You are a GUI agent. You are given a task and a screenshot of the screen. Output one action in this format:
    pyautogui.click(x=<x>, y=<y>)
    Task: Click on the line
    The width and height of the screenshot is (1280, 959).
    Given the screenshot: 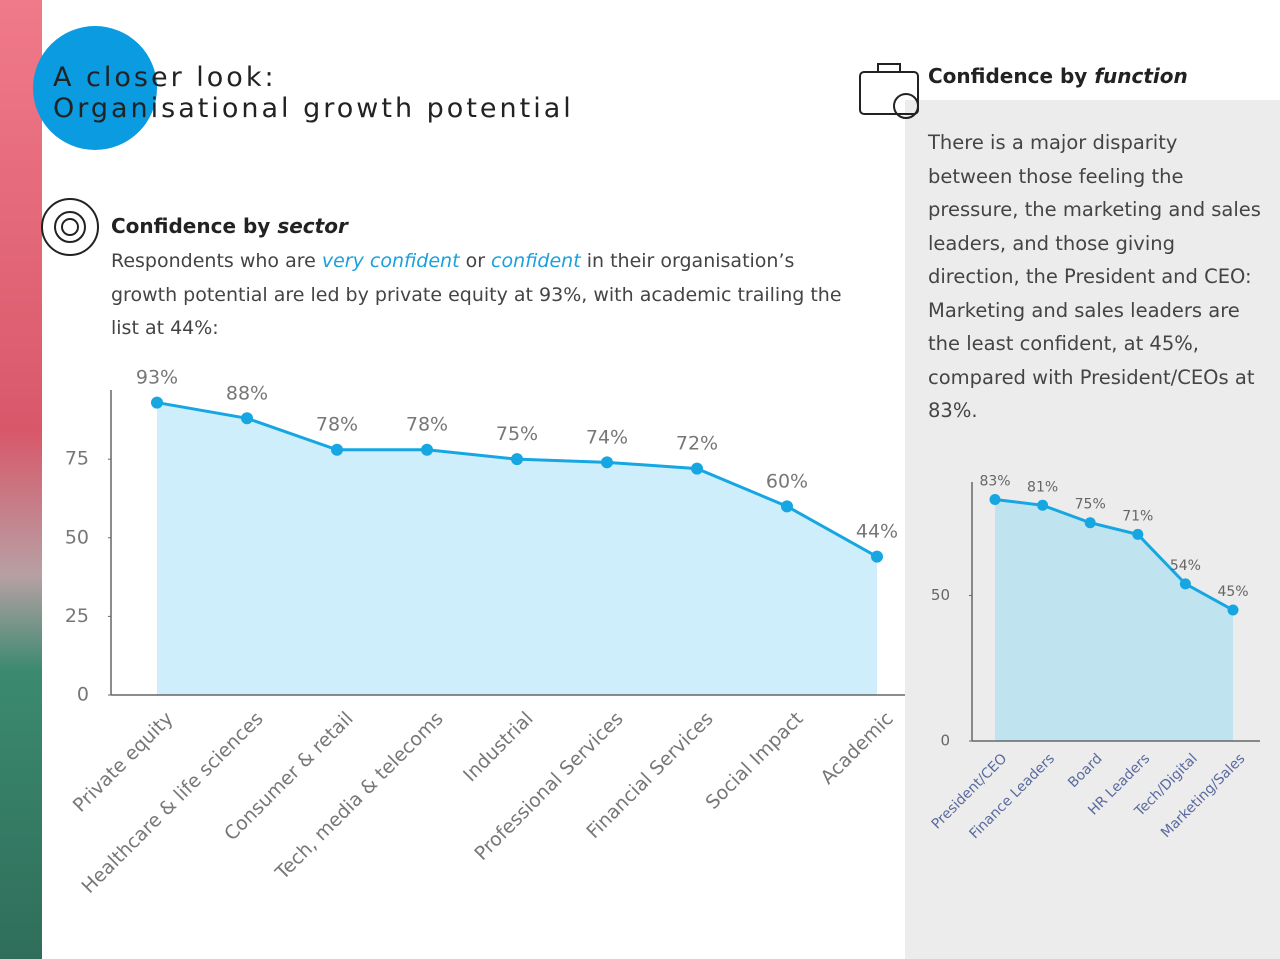 What is the action you would take?
    pyautogui.click(x=1114, y=554)
    